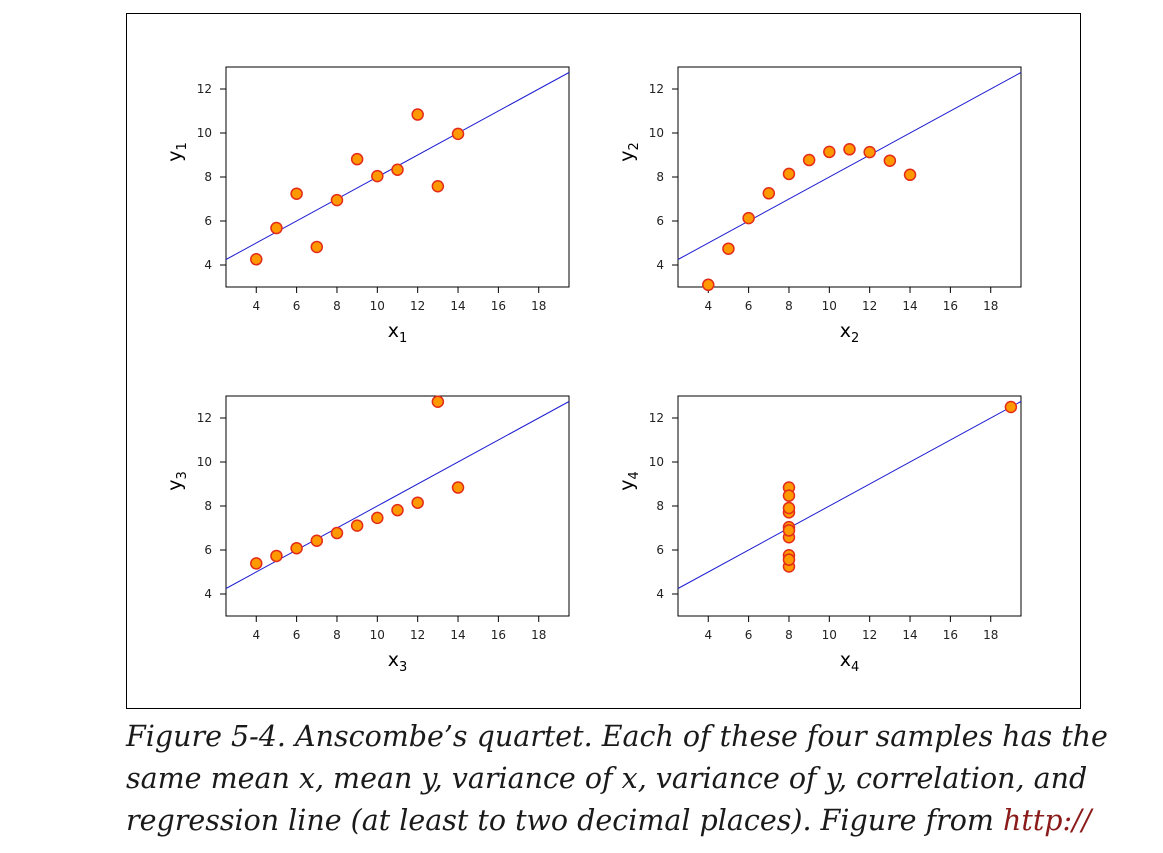  I want to click on x-tick-label-3: 16, so click(498, 635).